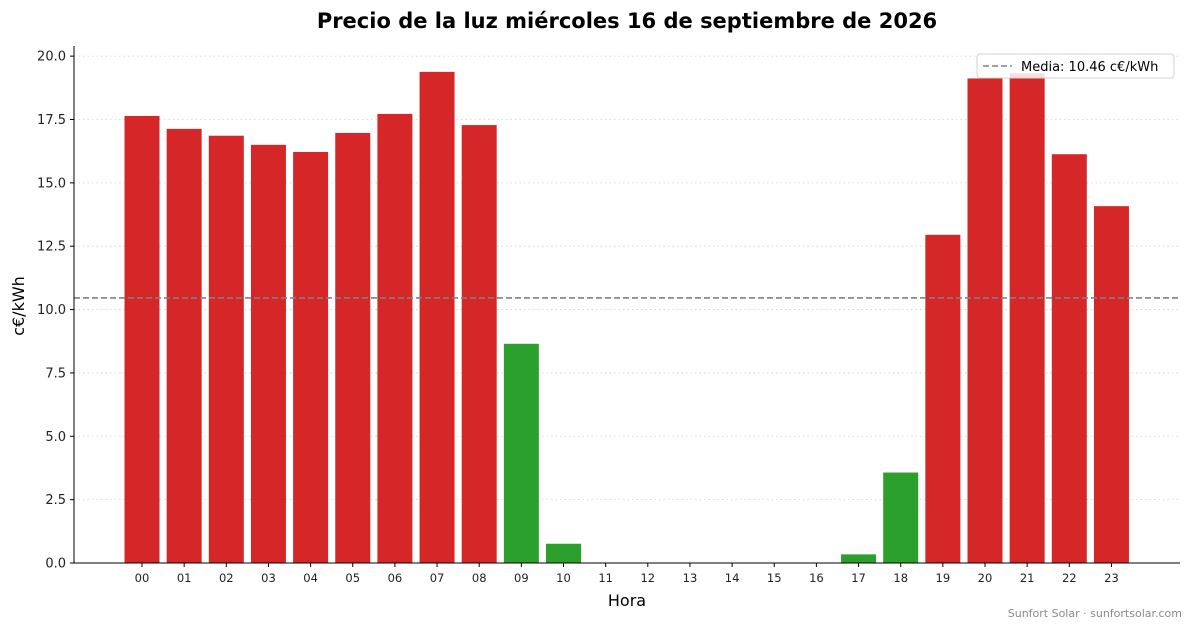 This screenshot has height=628, width=1193. I want to click on x-tick-label: 11, so click(605, 578).